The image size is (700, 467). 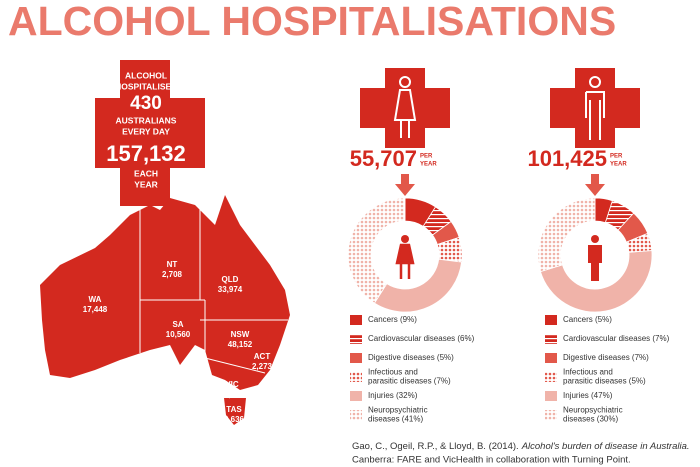 What do you see at coordinates (230, 289) in the screenshot?
I see `state-value: 33,974` at bounding box center [230, 289].